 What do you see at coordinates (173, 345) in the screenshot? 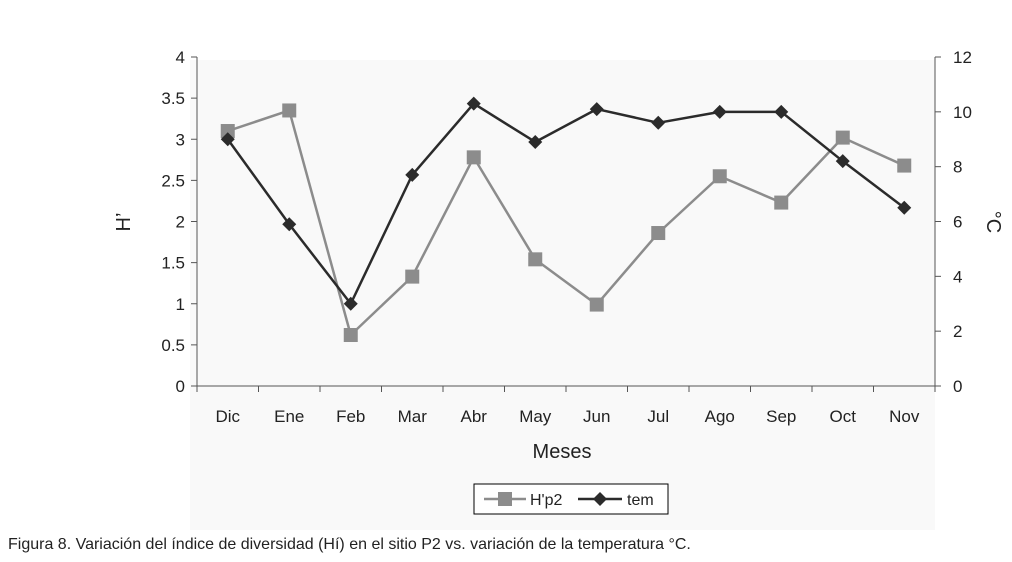
I see `y-tick-label: 0.5` at bounding box center [173, 345].